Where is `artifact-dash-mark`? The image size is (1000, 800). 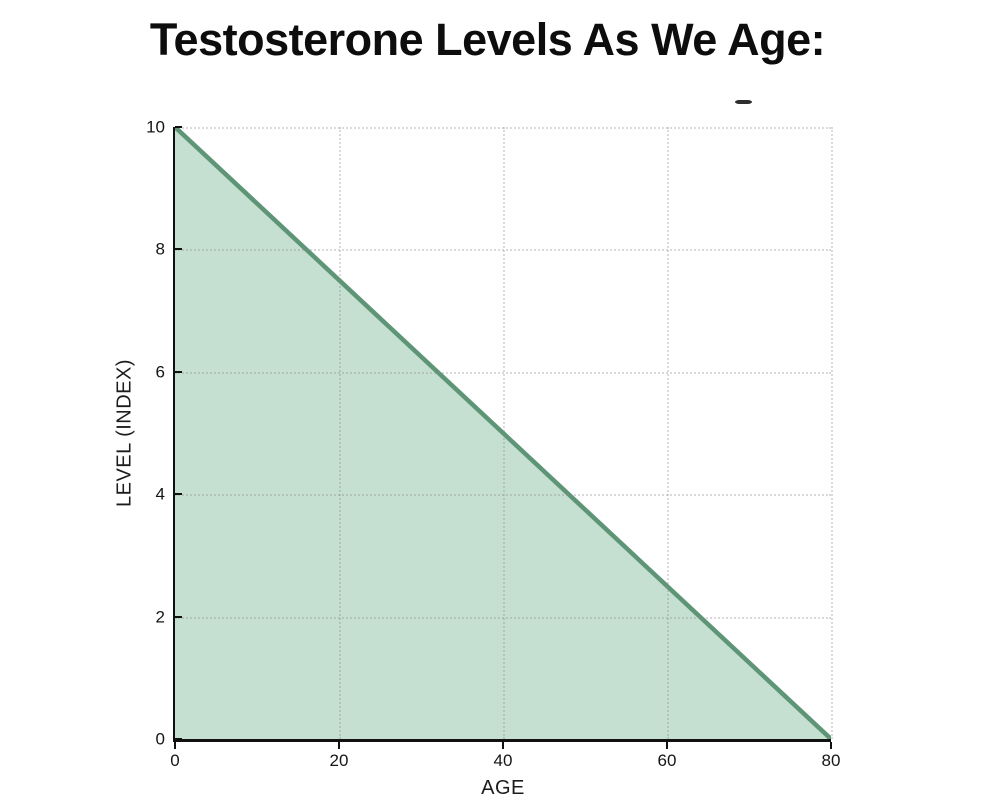
artifact-dash-mark is located at coordinates (743, 102).